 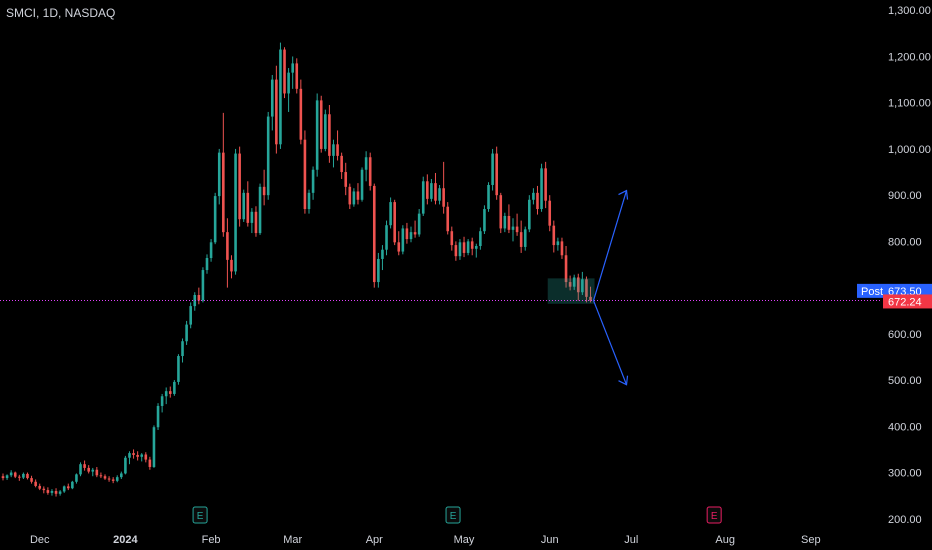 I want to click on projection-down-arrow, so click(x=610, y=342).